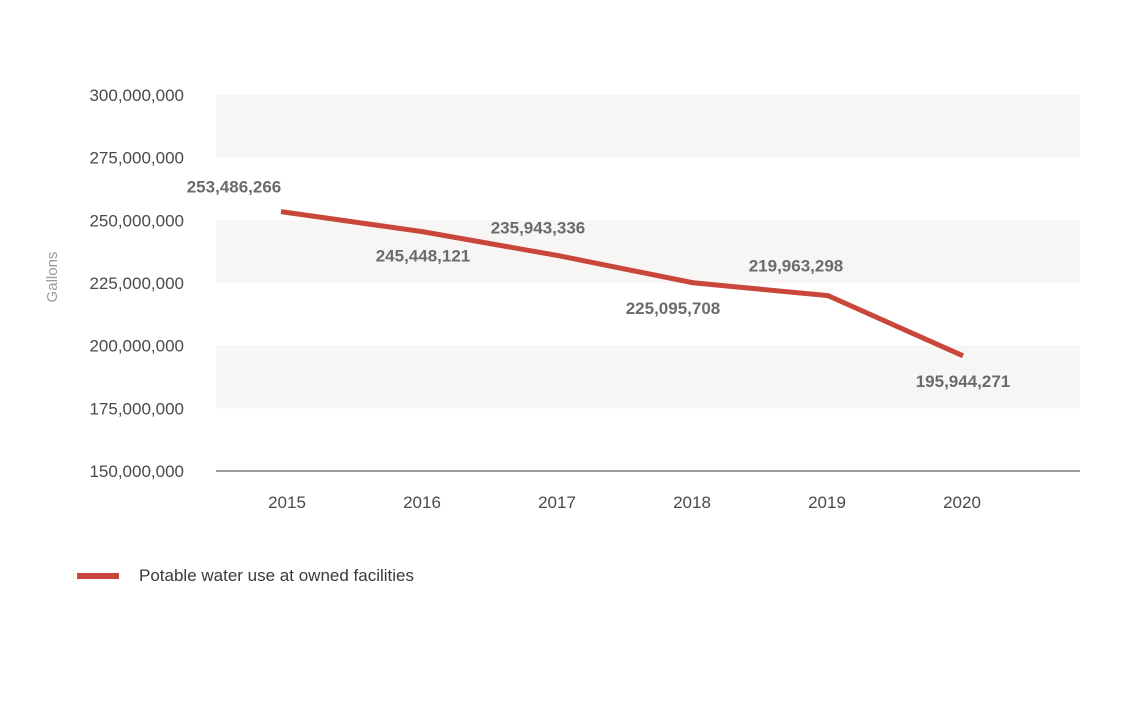 This screenshot has height=720, width=1141. Describe the element at coordinates (136, 158) in the screenshot. I see `y-tick-label: 275,000,000` at that location.